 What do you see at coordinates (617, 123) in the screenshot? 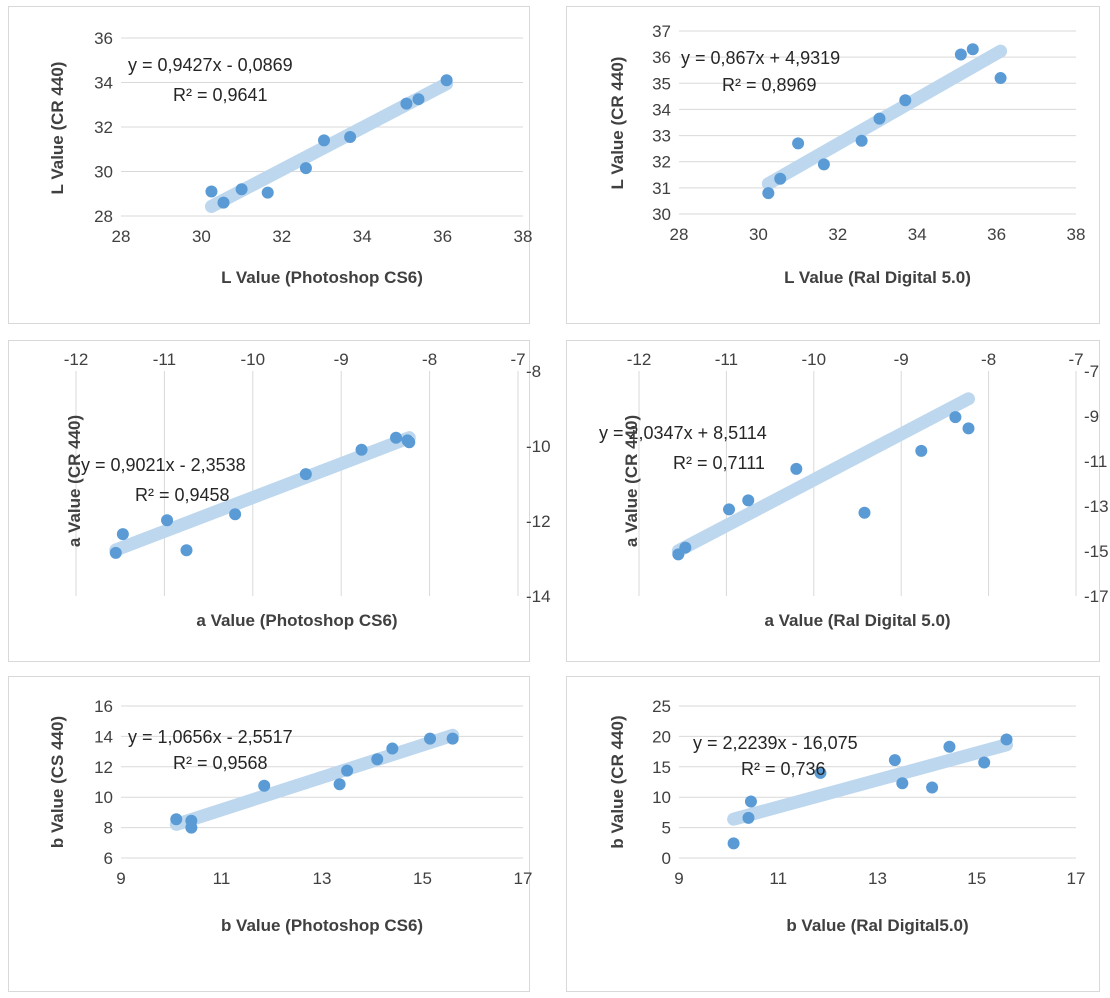
I see `y-axis-title: L Value (CR 440)` at bounding box center [617, 123].